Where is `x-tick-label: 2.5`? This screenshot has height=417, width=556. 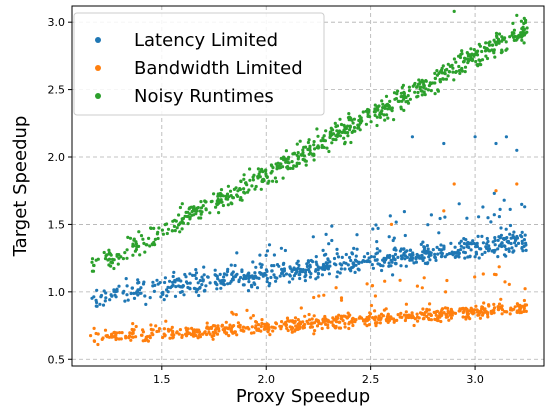
x-tick-label: 2.5 is located at coordinates (371, 379).